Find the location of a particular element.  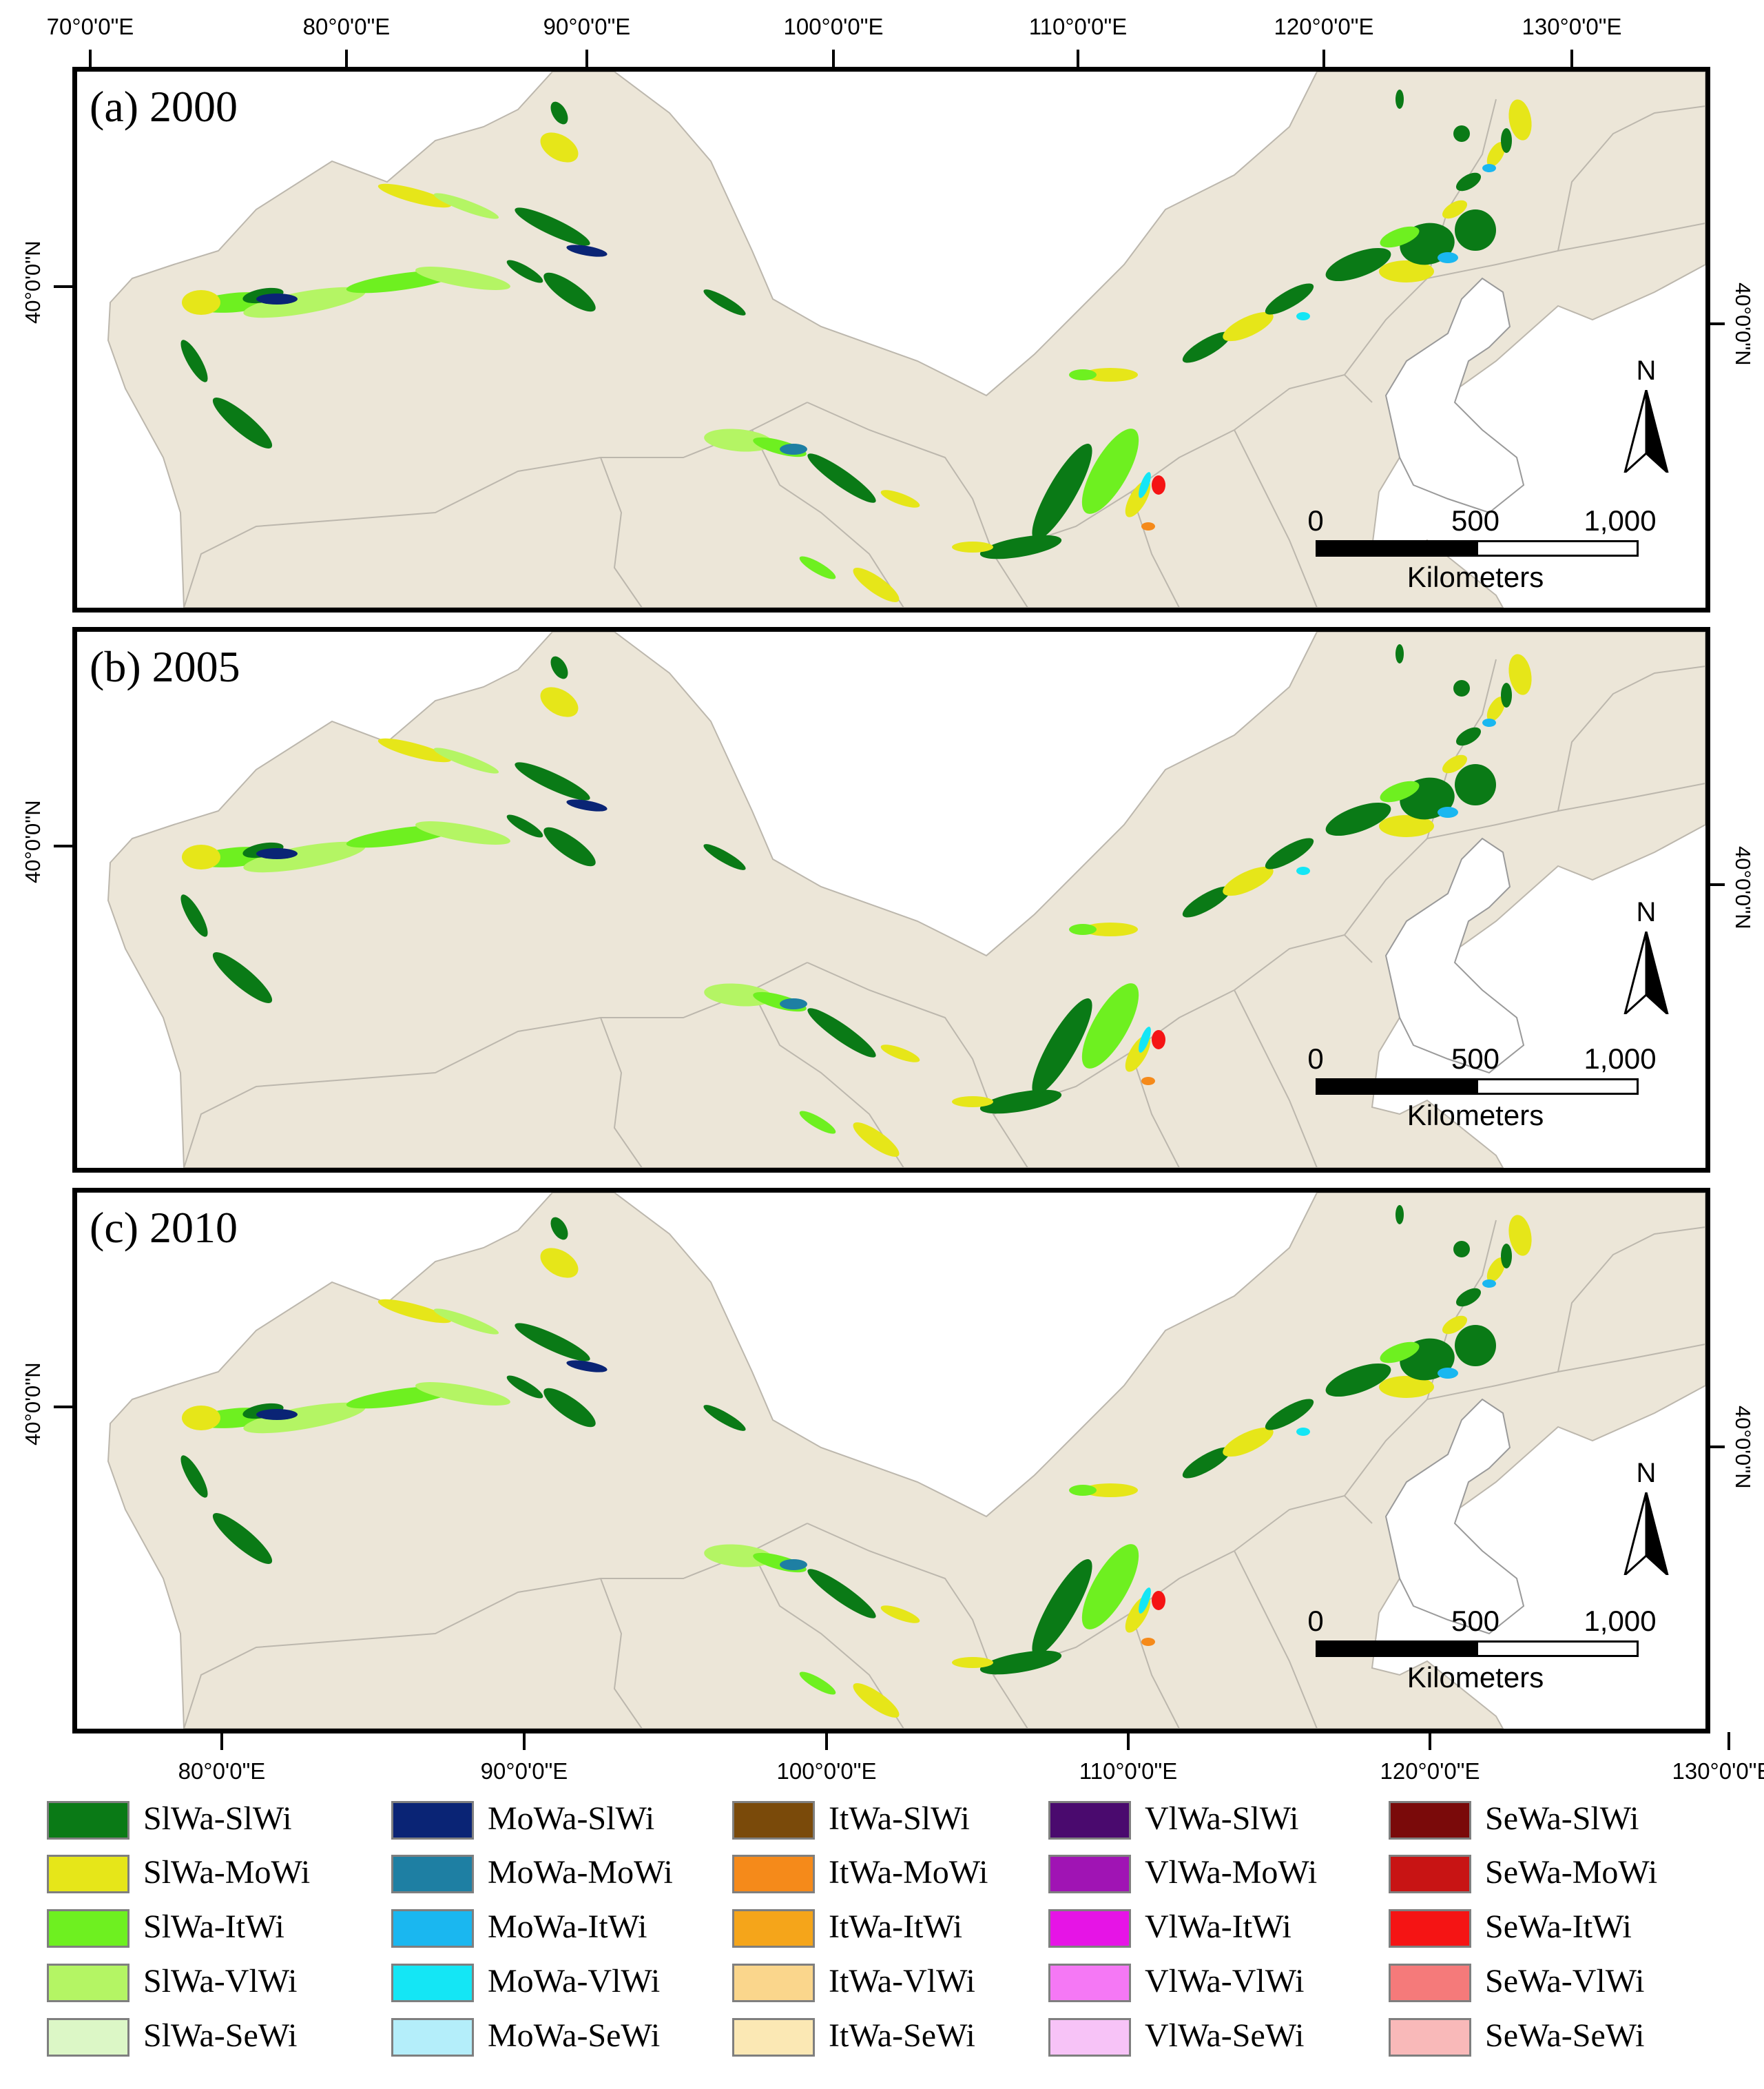

scale-bar-white is located at coordinates (1557, 548).